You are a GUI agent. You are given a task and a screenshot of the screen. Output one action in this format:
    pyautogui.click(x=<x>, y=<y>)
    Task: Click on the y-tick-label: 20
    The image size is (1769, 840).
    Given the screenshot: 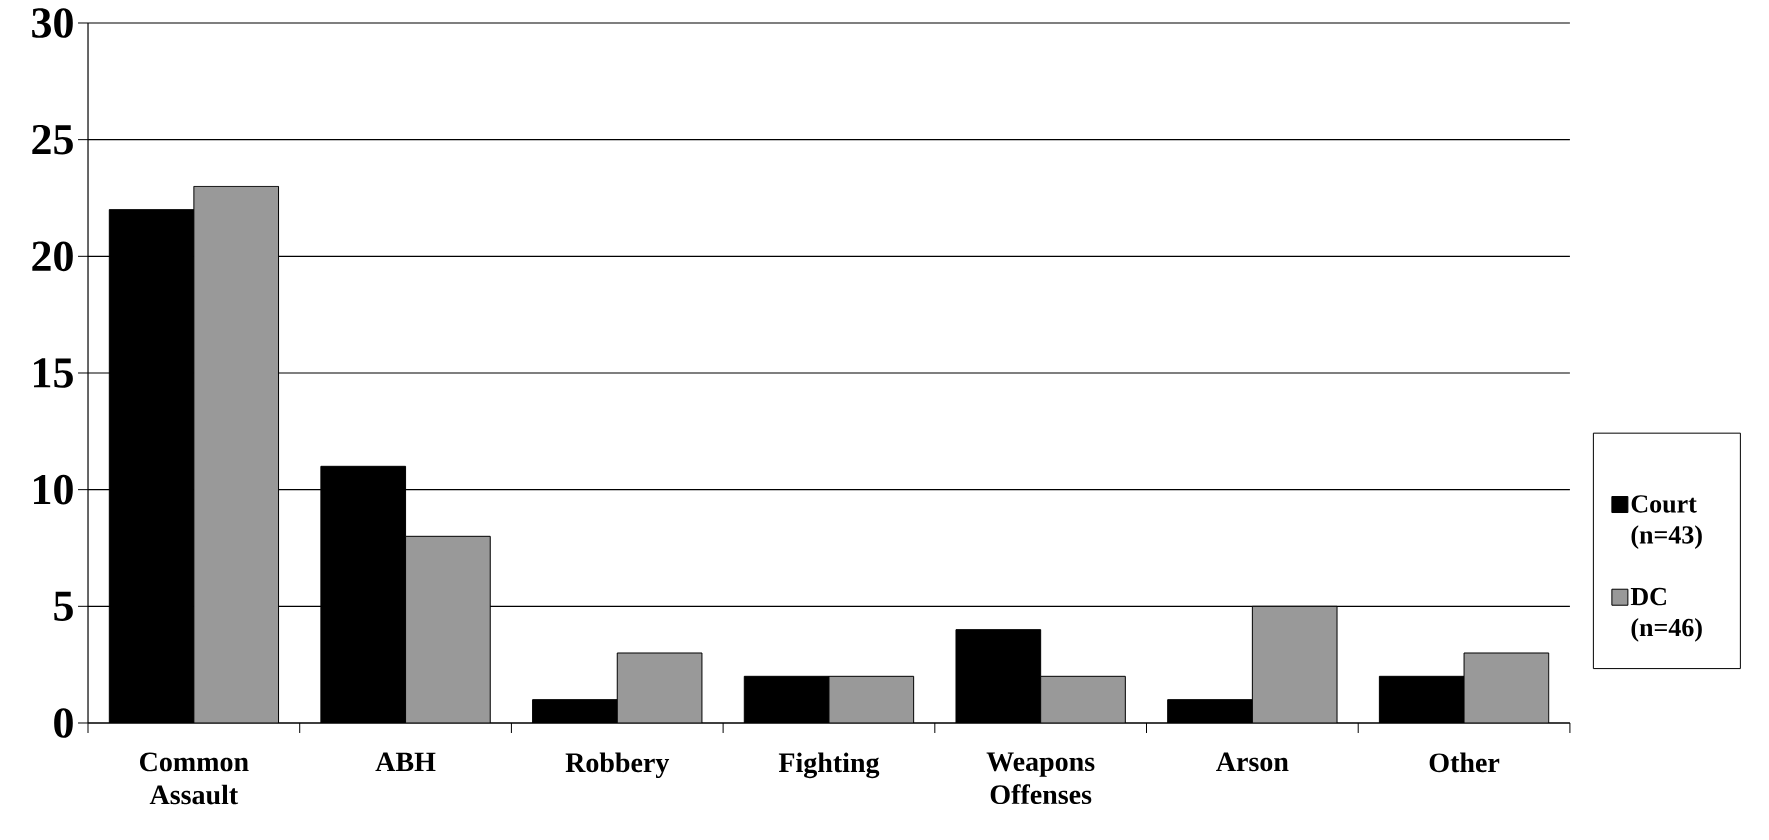 What is the action you would take?
    pyautogui.click(x=52, y=256)
    